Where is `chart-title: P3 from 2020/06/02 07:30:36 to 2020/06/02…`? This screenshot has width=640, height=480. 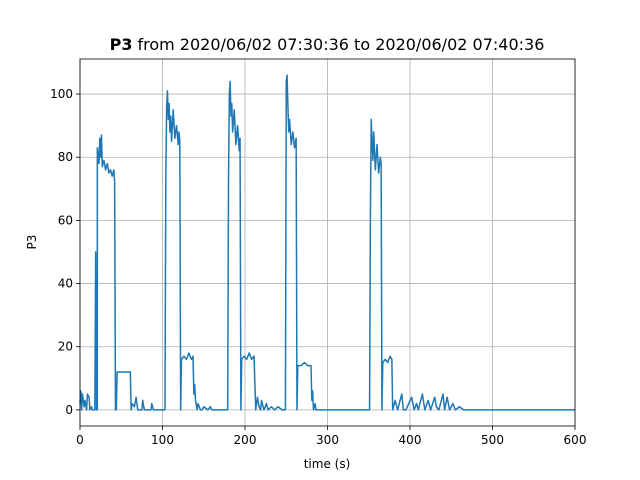
chart-title: P3 from 2020/06/02 07:30:36 to 2020/06/02… is located at coordinates (327, 44).